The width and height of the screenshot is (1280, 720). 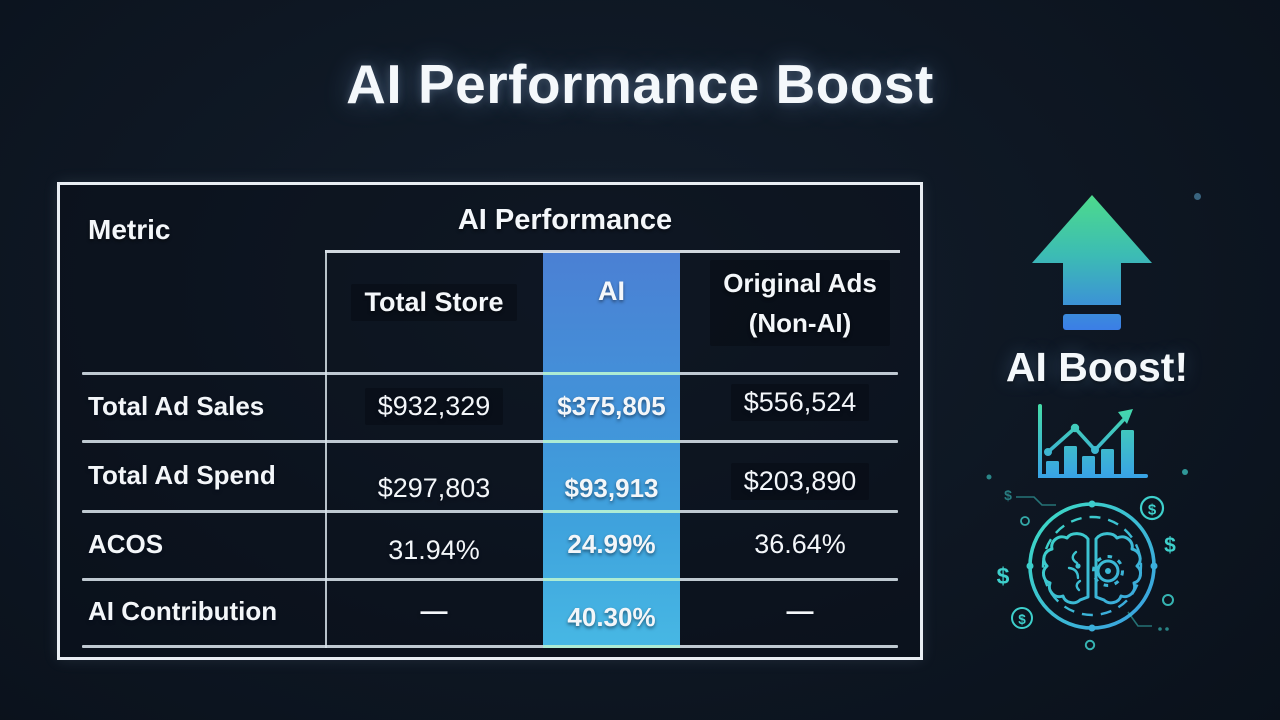 What do you see at coordinates (434, 611) in the screenshot?
I see `value-total-store: —` at bounding box center [434, 611].